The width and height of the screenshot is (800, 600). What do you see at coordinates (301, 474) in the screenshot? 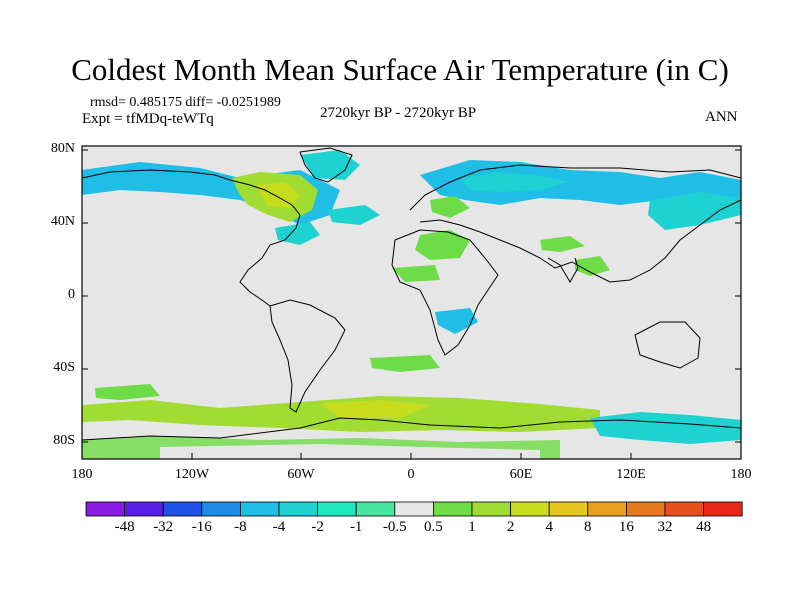
I see `lon-label-60w: 60W` at bounding box center [301, 474].